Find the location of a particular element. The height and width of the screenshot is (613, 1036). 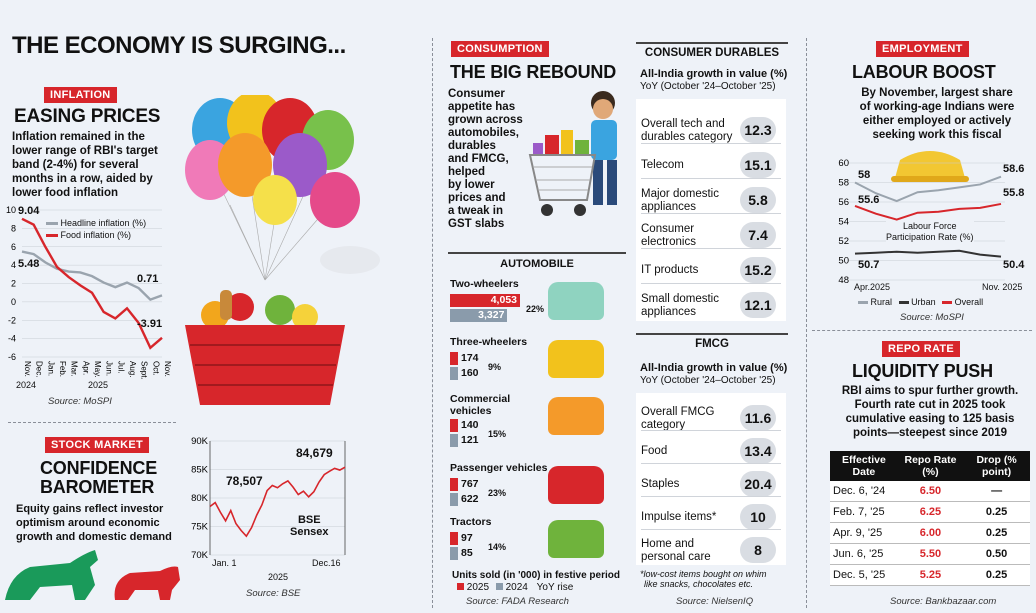

urban-start-label: 50.7 is located at coordinates (869, 265).